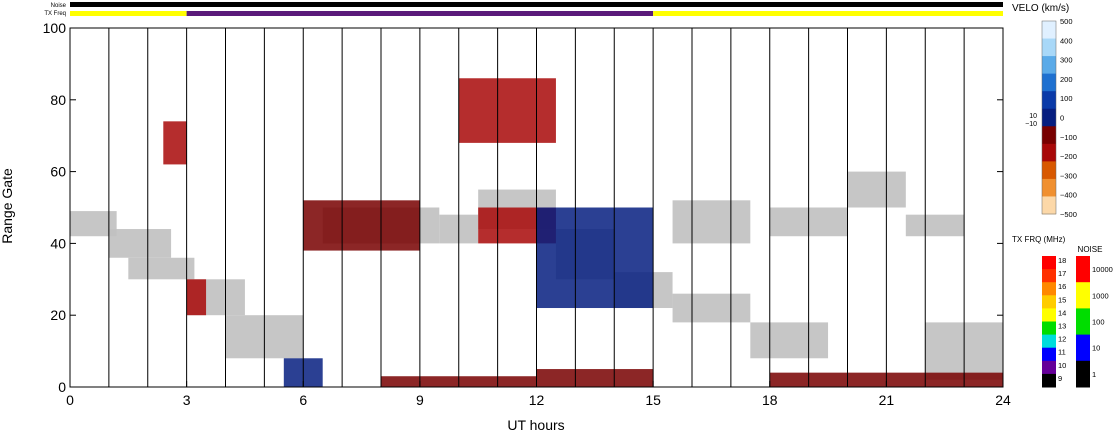  I want to click on x-axis-ticks: 0 3 6 9 12 15 18 21 24, so click(538, 394).